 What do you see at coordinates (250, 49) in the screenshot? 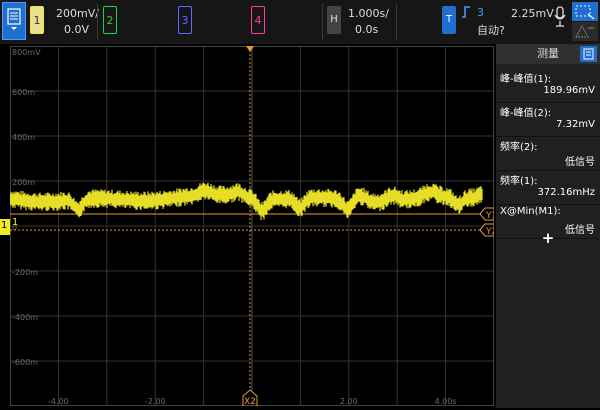
I see `trigger-position-marker` at bounding box center [250, 49].